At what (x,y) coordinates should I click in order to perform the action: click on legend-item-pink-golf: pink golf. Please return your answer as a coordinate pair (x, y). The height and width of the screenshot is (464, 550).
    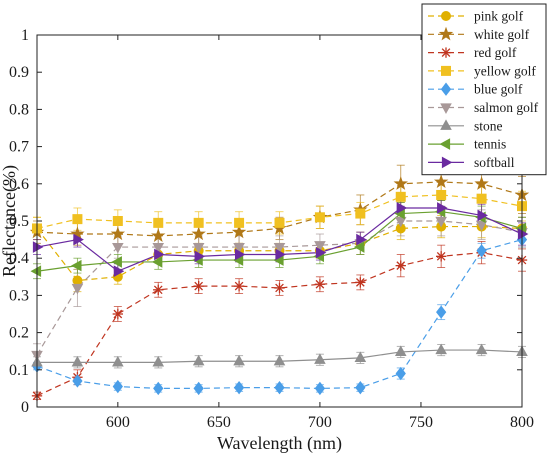
    Looking at the image, I should click on (476, 16).